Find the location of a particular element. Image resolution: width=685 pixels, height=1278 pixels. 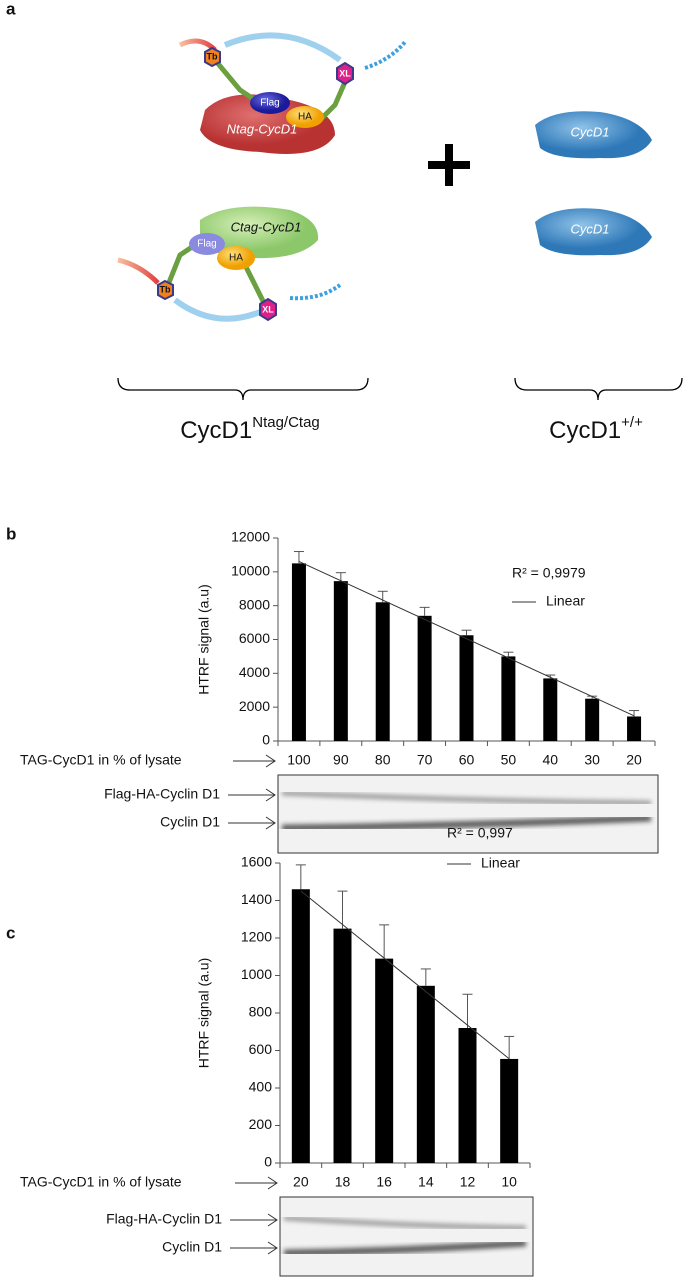

excitation-arrow is located at coordinates (138, 271).